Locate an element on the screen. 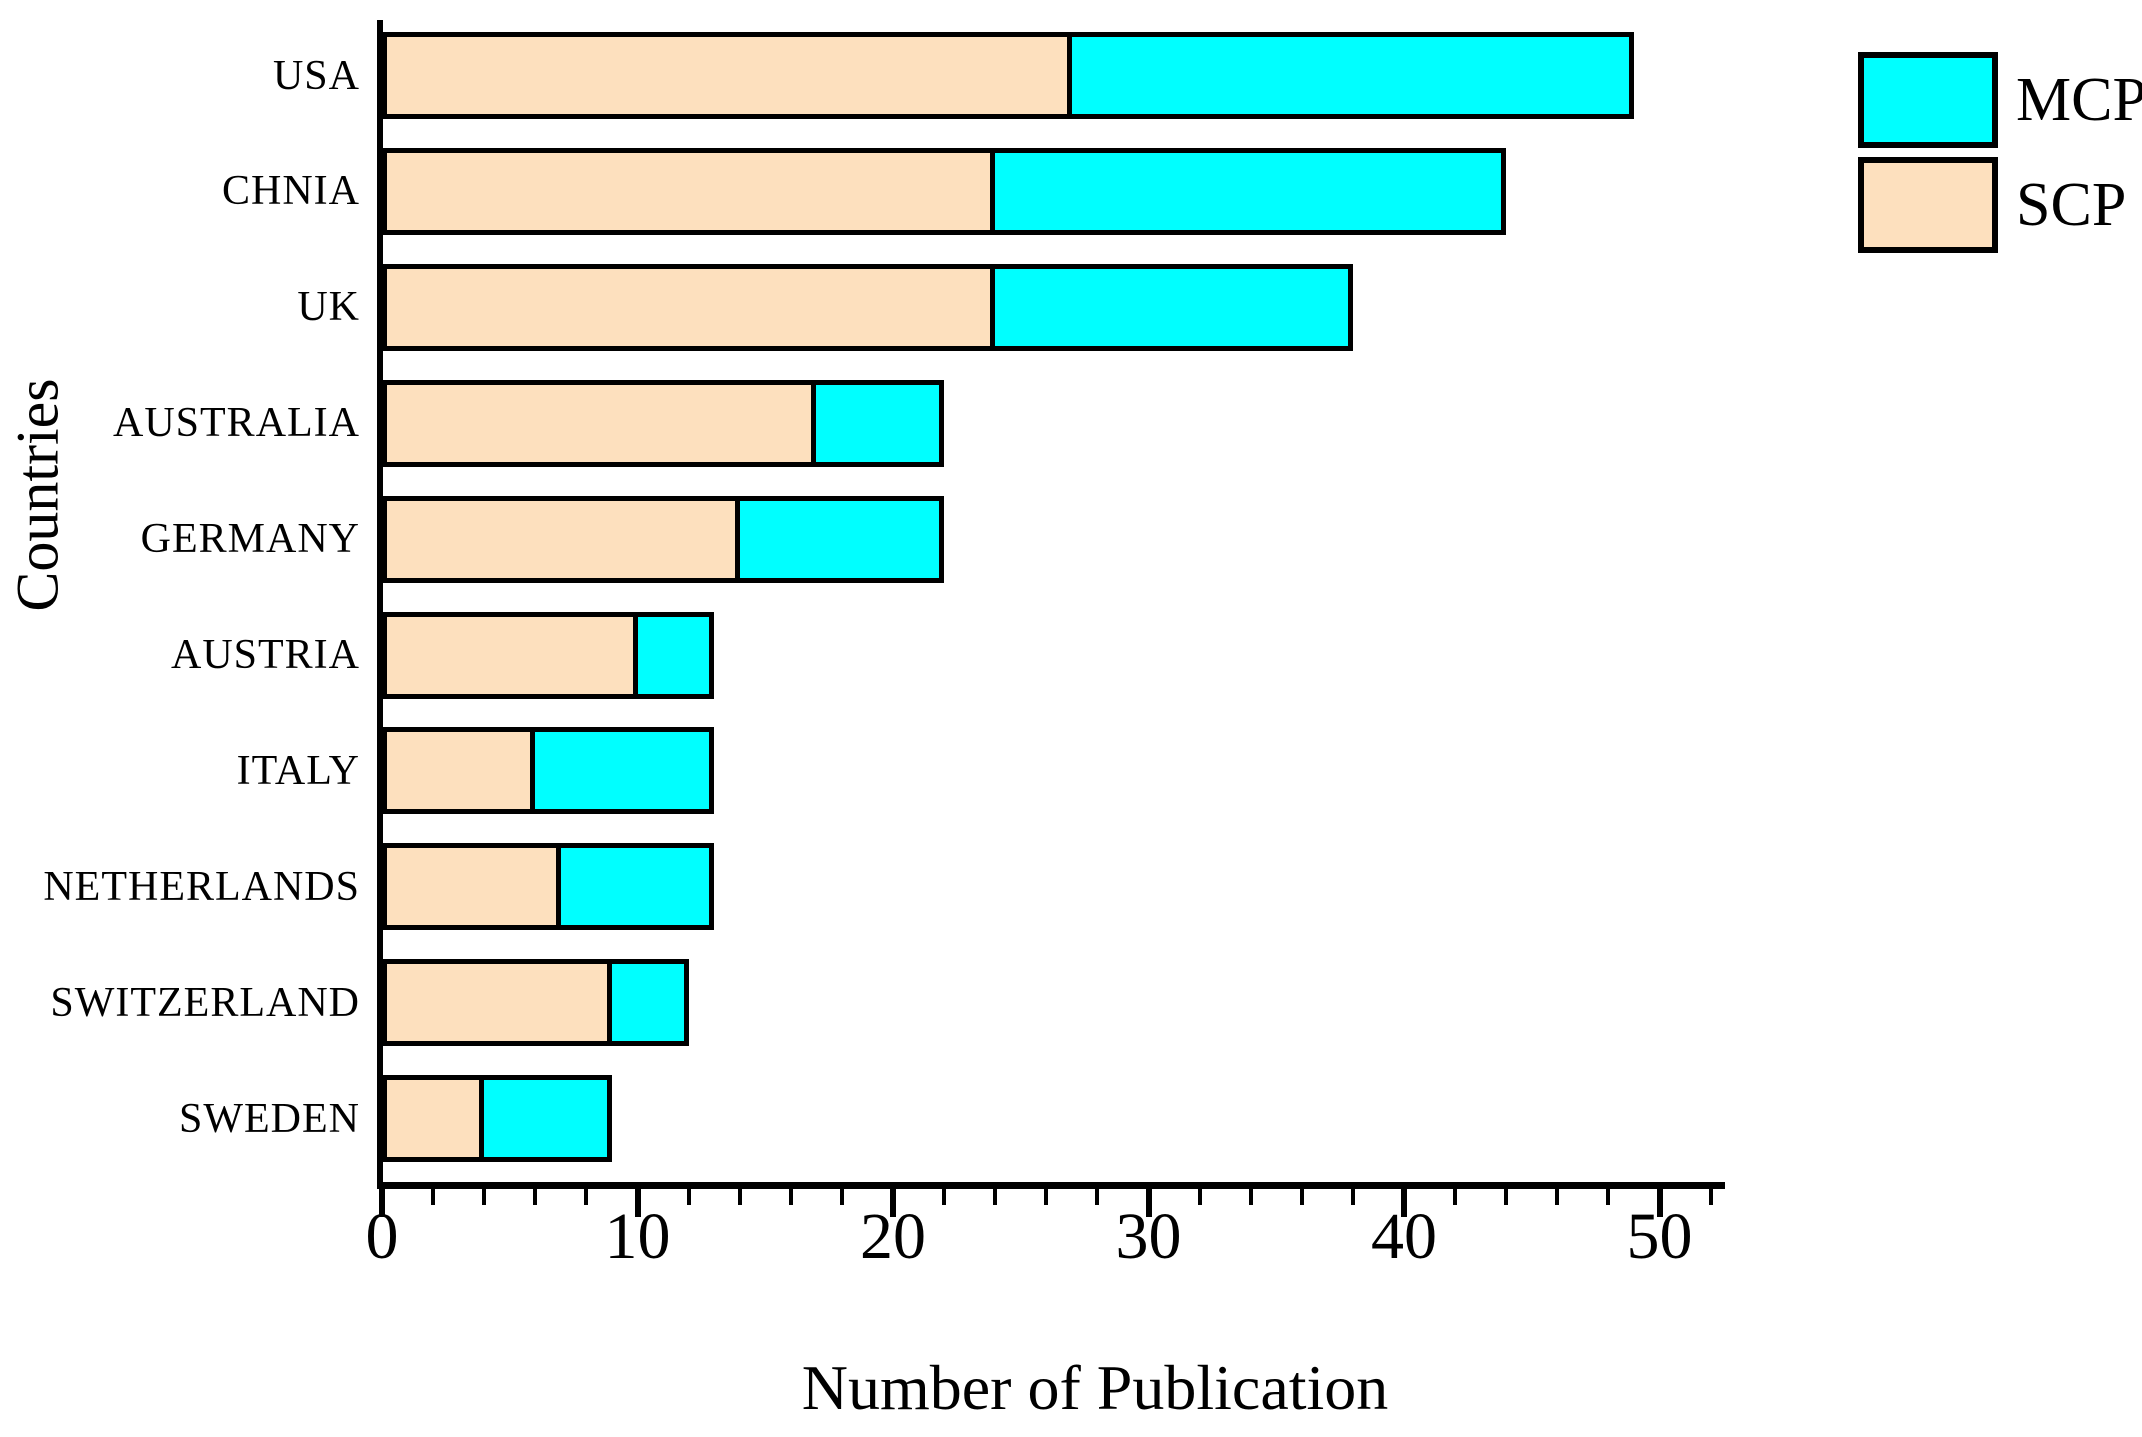  legend-item-scp: SCP is located at coordinates (2000, 205).